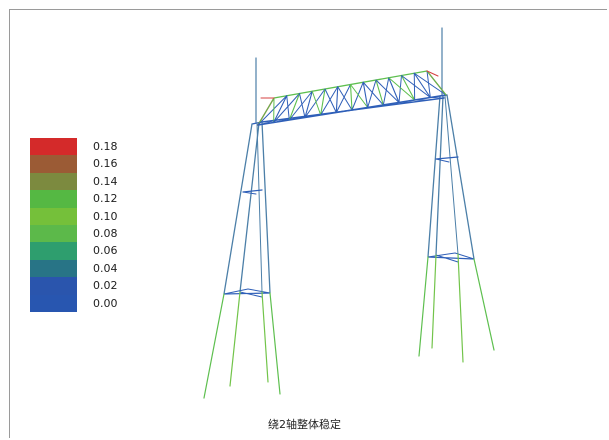 This screenshot has width=609, height=440. Describe the element at coordinates (105, 233) in the screenshot. I see `legend-label: 0.08` at that location.